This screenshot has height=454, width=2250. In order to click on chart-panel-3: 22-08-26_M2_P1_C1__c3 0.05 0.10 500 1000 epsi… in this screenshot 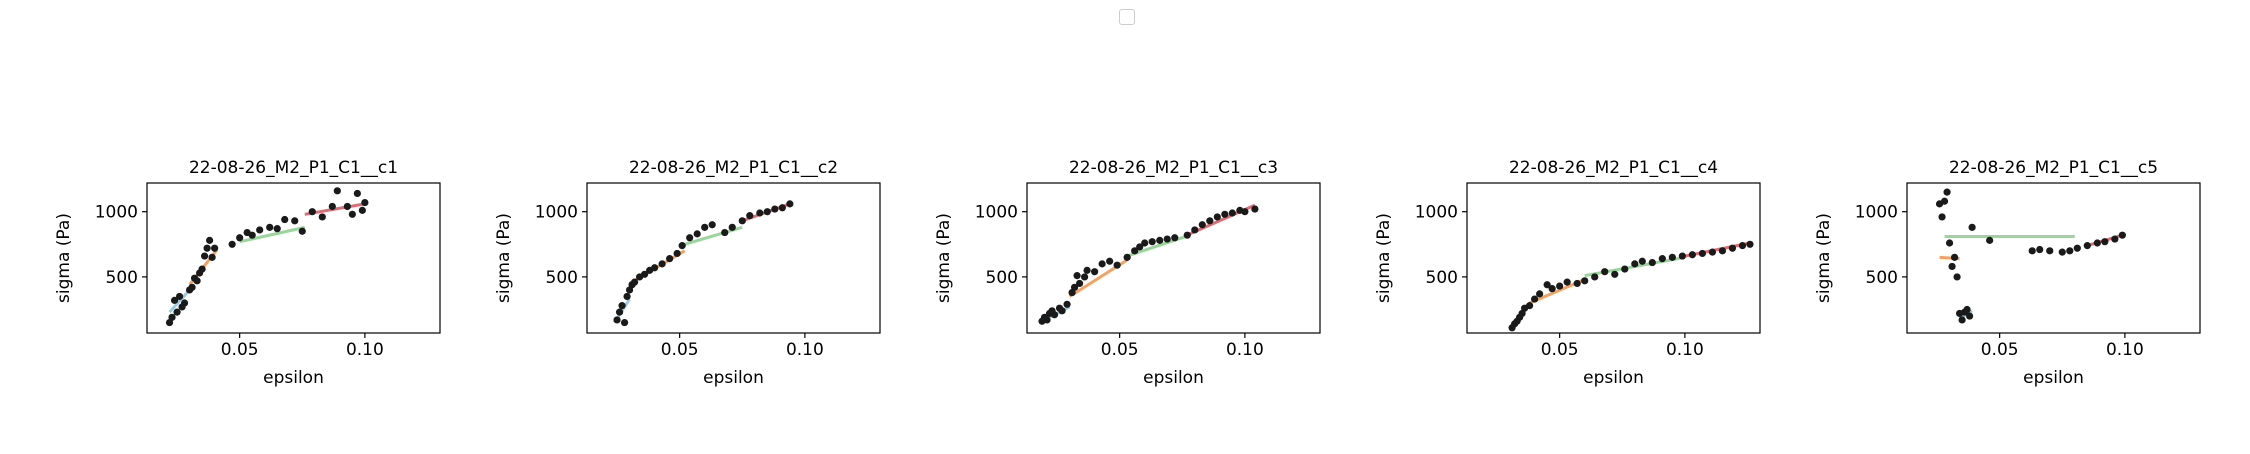, I will do `click(1127, 273)`.